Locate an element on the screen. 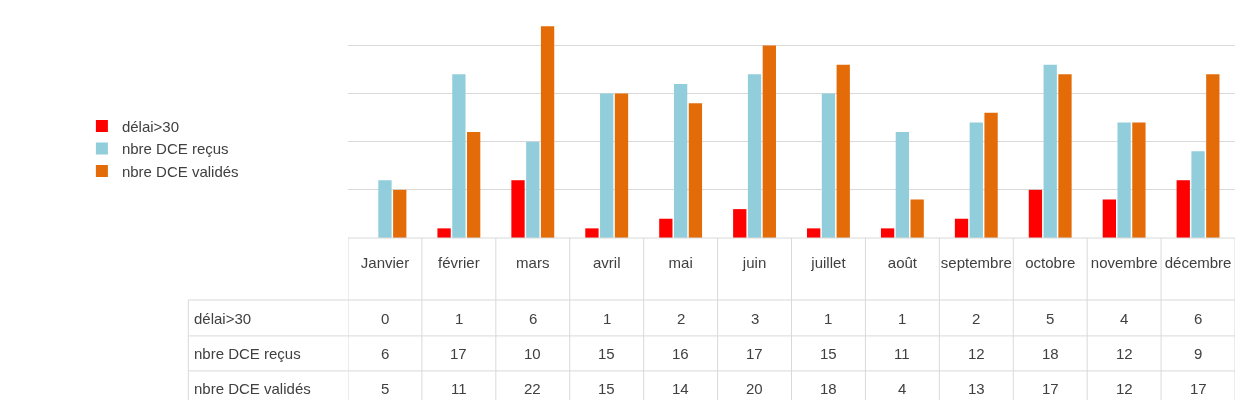  data-label: 22 is located at coordinates (532, 388).